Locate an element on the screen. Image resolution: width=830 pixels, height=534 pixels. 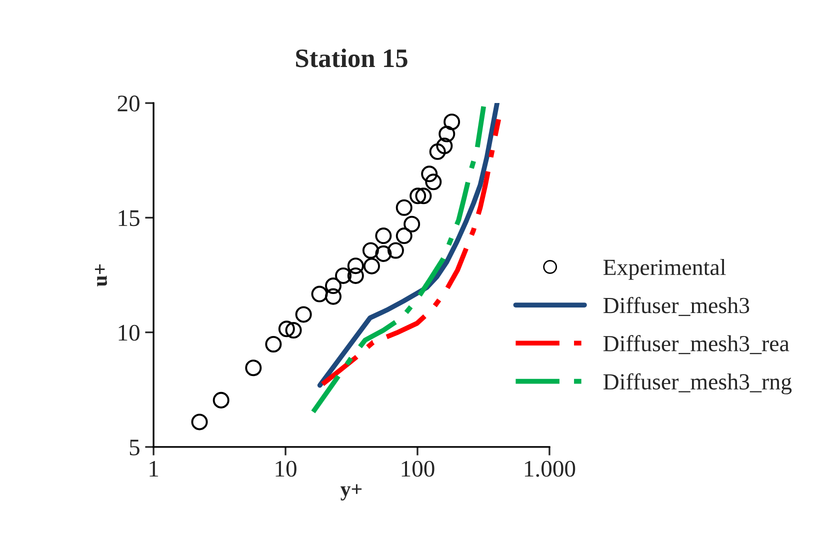
x-tick-label: 1 is located at coordinates (154, 468).